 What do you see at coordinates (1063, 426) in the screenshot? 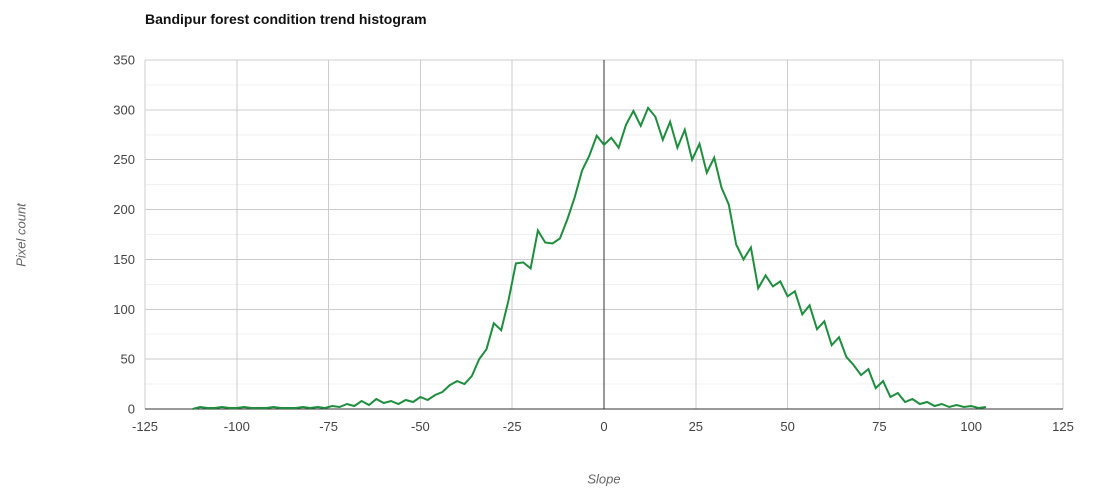
I see `x-tick-label: 125` at bounding box center [1063, 426].